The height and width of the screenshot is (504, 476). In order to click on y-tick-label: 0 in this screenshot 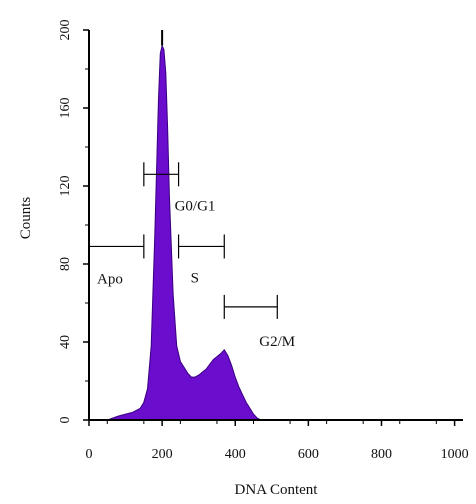, I will do `click(65, 420)`.